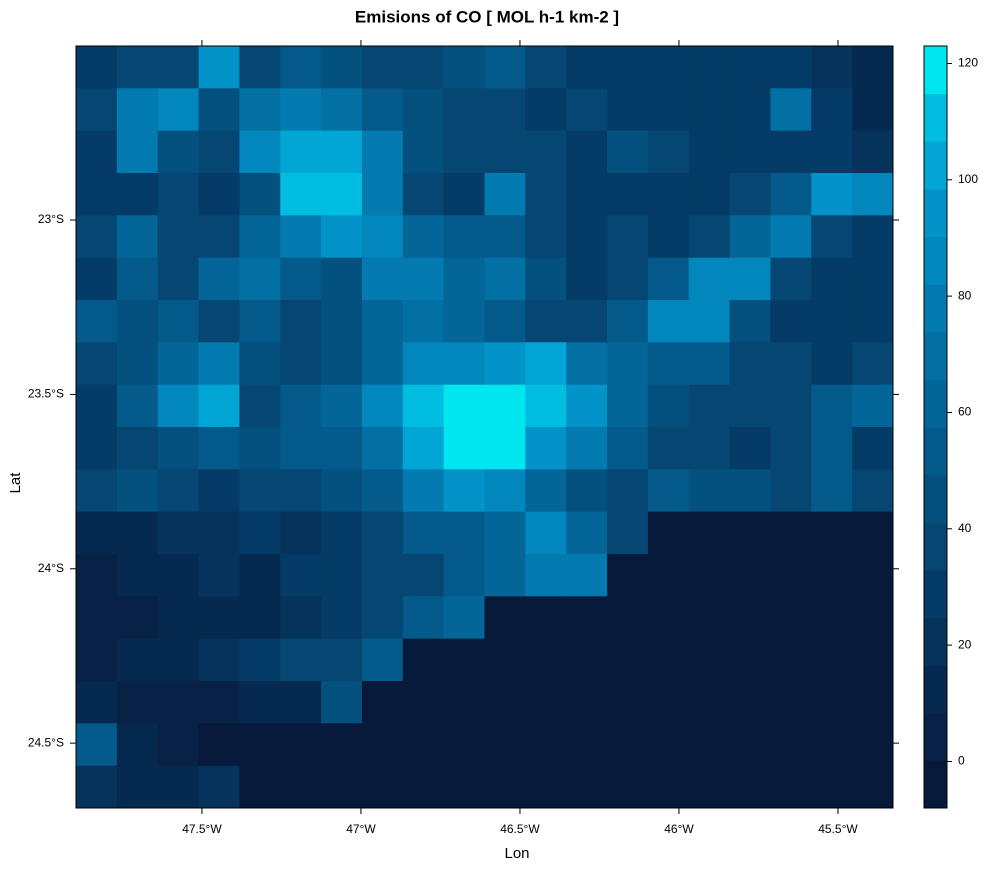  Describe the element at coordinates (51, 219) in the screenshot. I see `y-tick-label: 23°S` at that location.